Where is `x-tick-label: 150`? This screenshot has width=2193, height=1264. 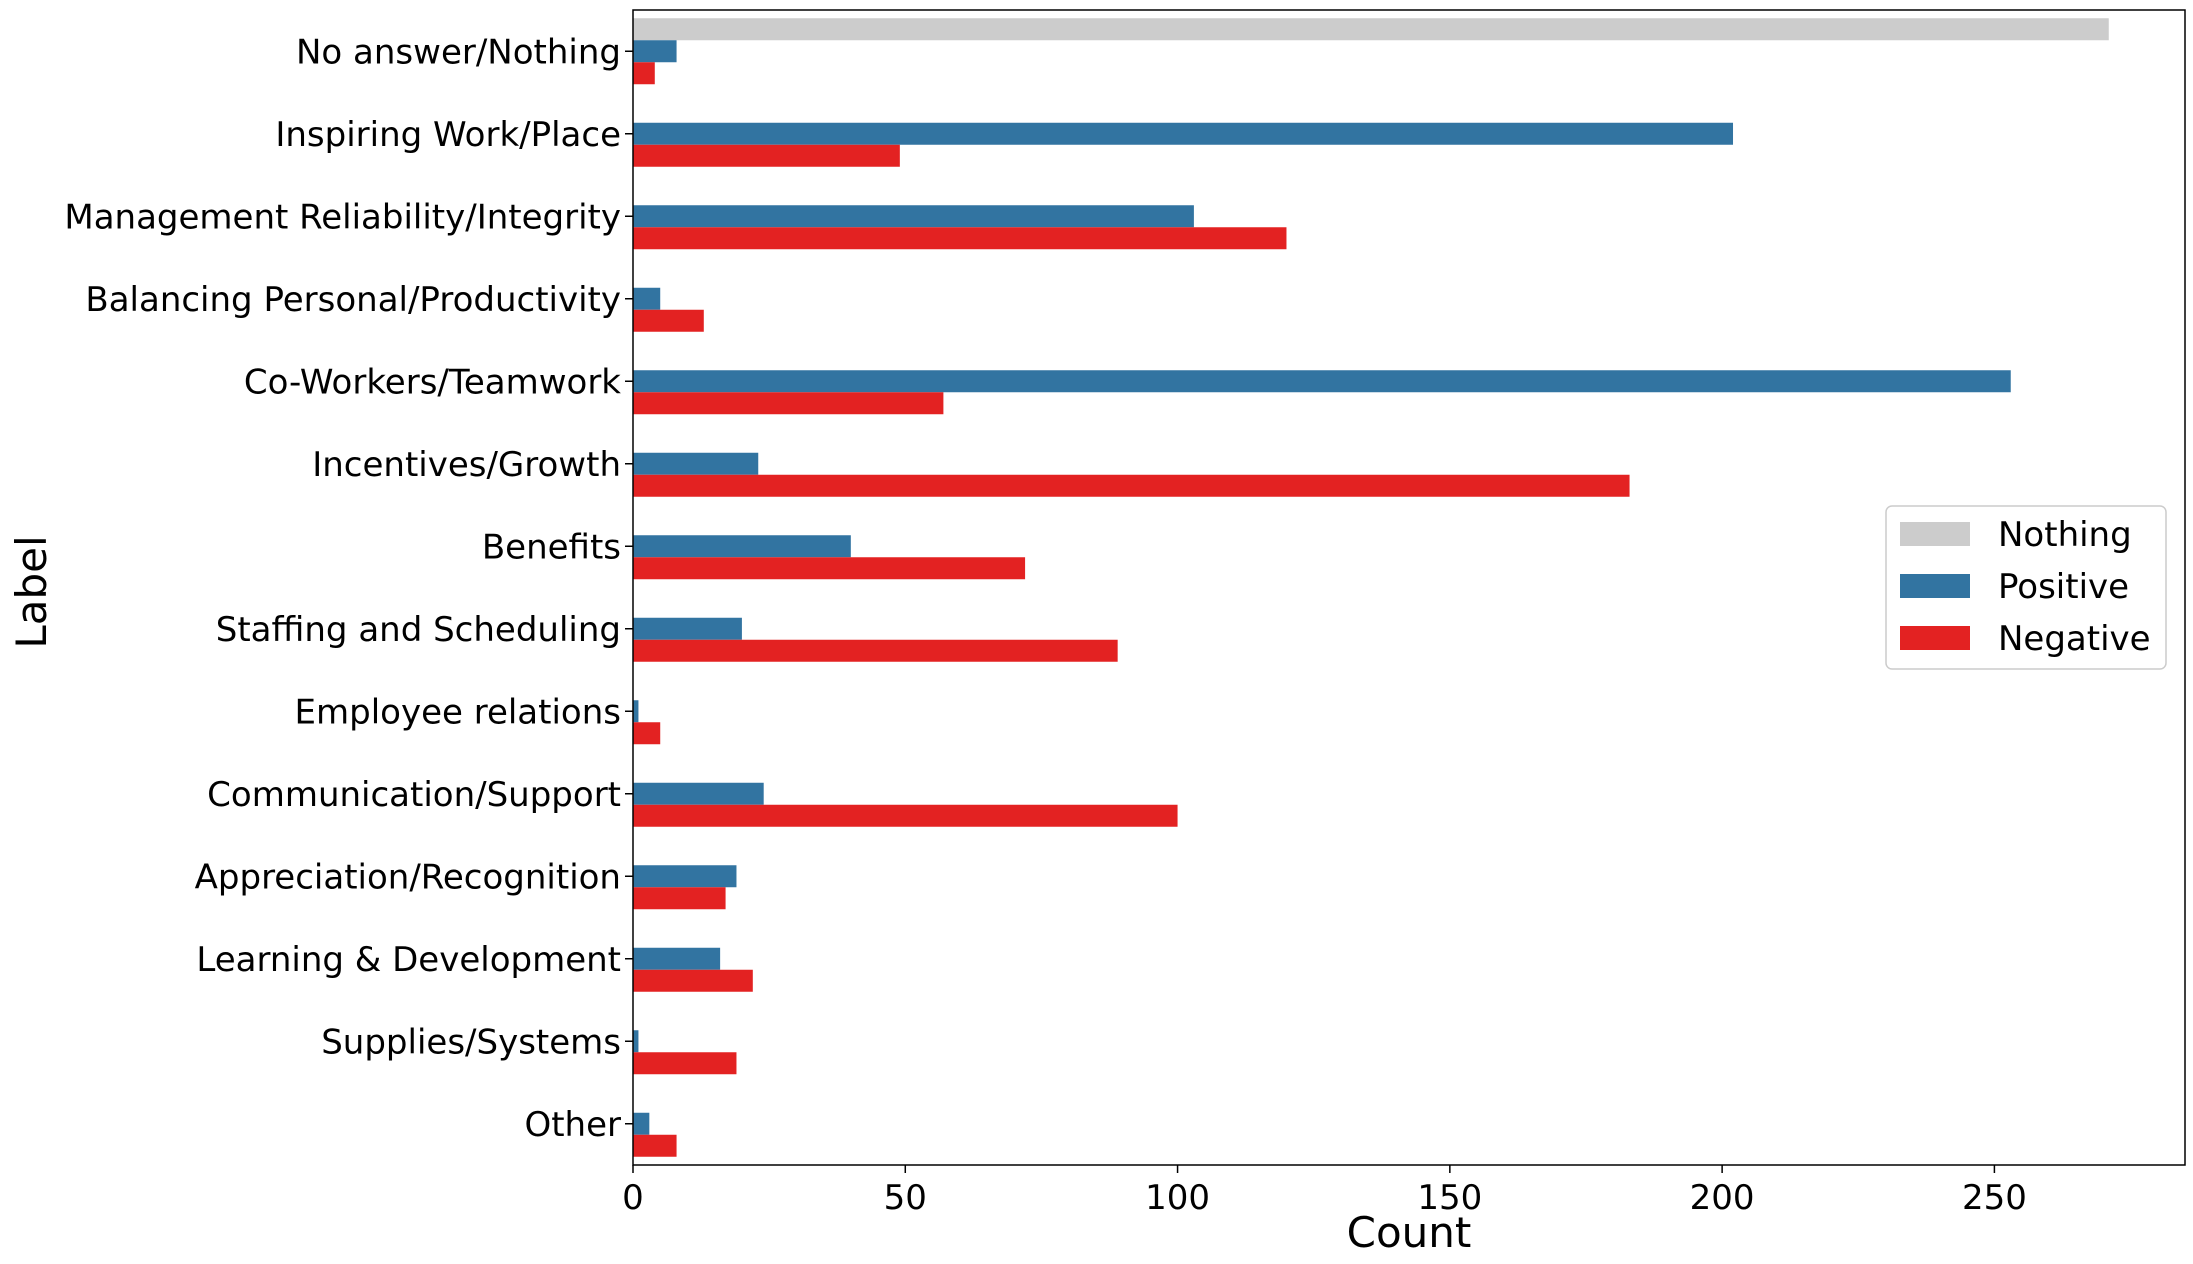 x-tick-label: 150 is located at coordinates (1449, 1198).